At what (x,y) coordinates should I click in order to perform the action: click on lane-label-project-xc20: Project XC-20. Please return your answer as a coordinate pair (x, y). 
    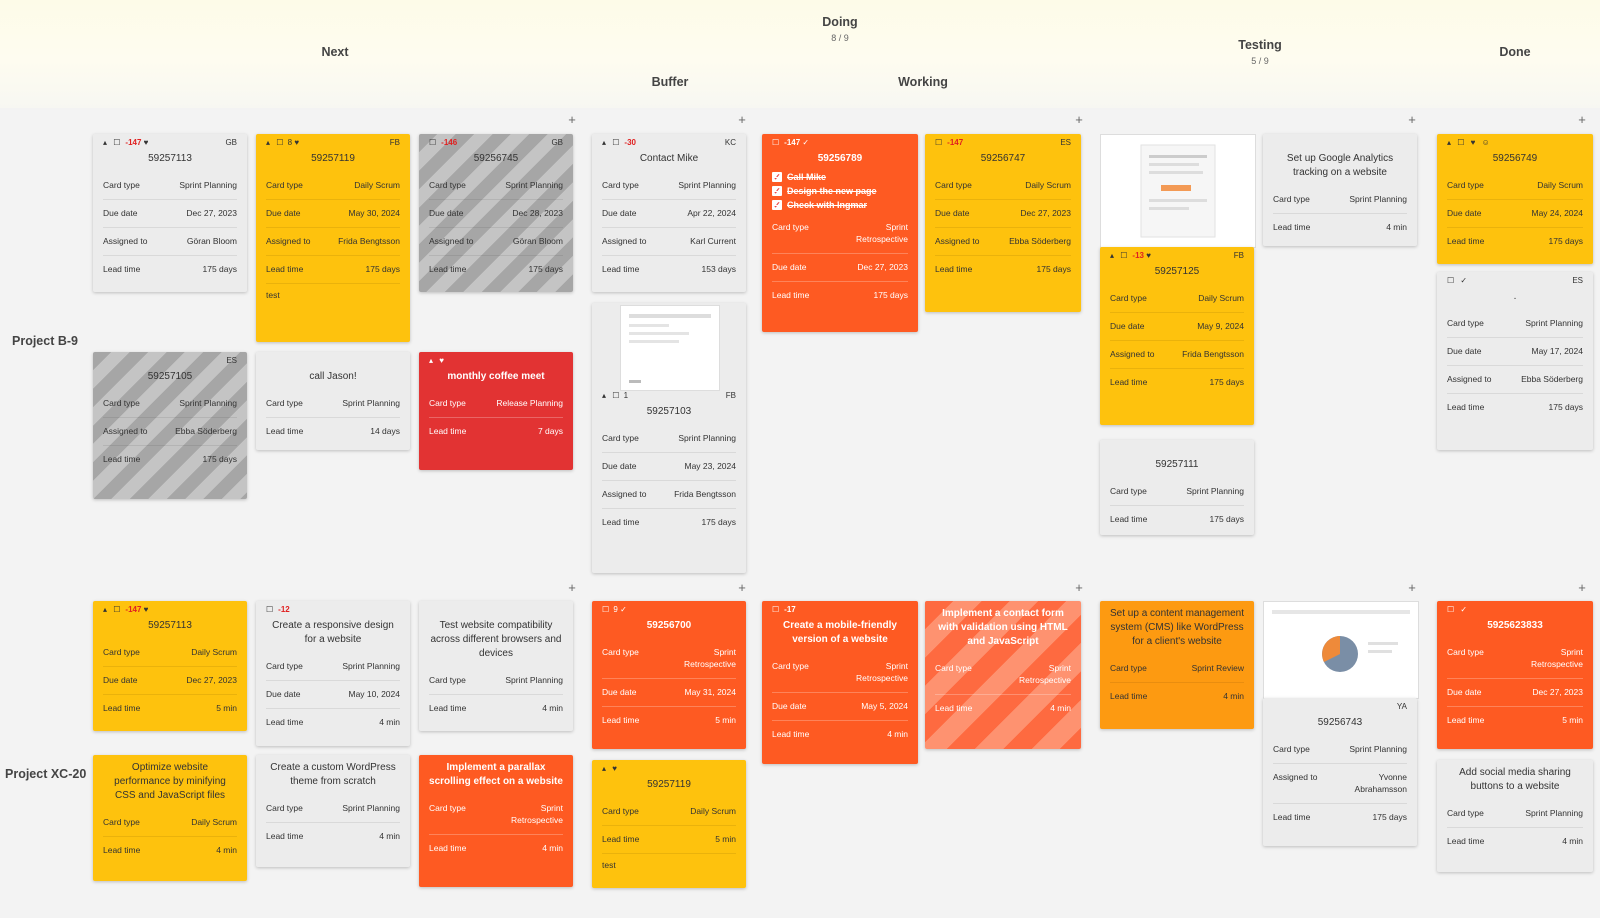
    Looking at the image, I should click on (46, 774).